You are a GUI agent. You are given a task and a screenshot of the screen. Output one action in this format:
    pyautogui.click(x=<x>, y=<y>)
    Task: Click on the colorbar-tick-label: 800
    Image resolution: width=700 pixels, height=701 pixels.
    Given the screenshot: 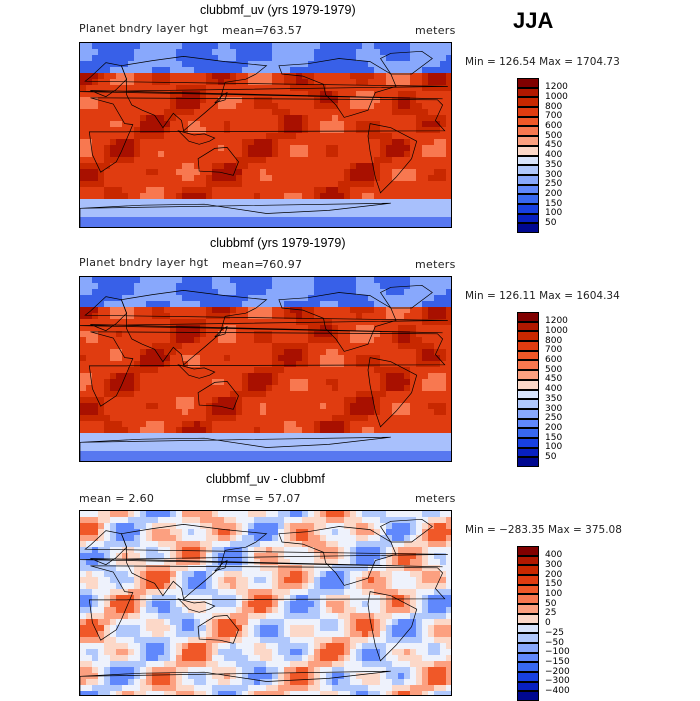 What is the action you would take?
    pyautogui.click(x=553, y=341)
    